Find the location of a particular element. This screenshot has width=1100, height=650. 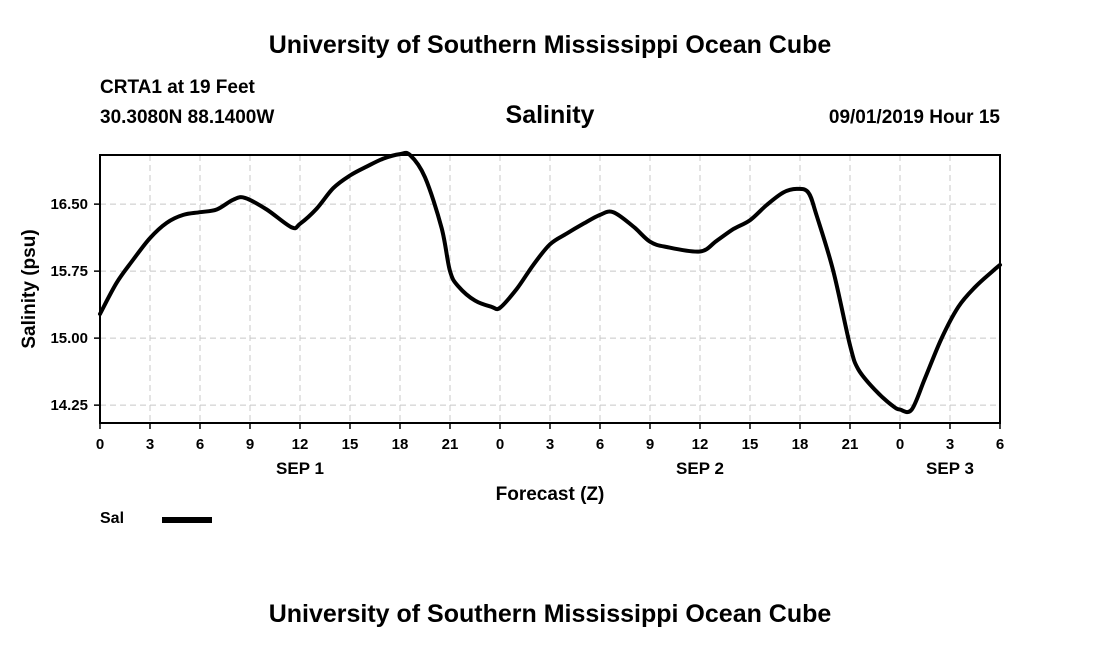

y-tick-label: 15.75 is located at coordinates (69, 271).